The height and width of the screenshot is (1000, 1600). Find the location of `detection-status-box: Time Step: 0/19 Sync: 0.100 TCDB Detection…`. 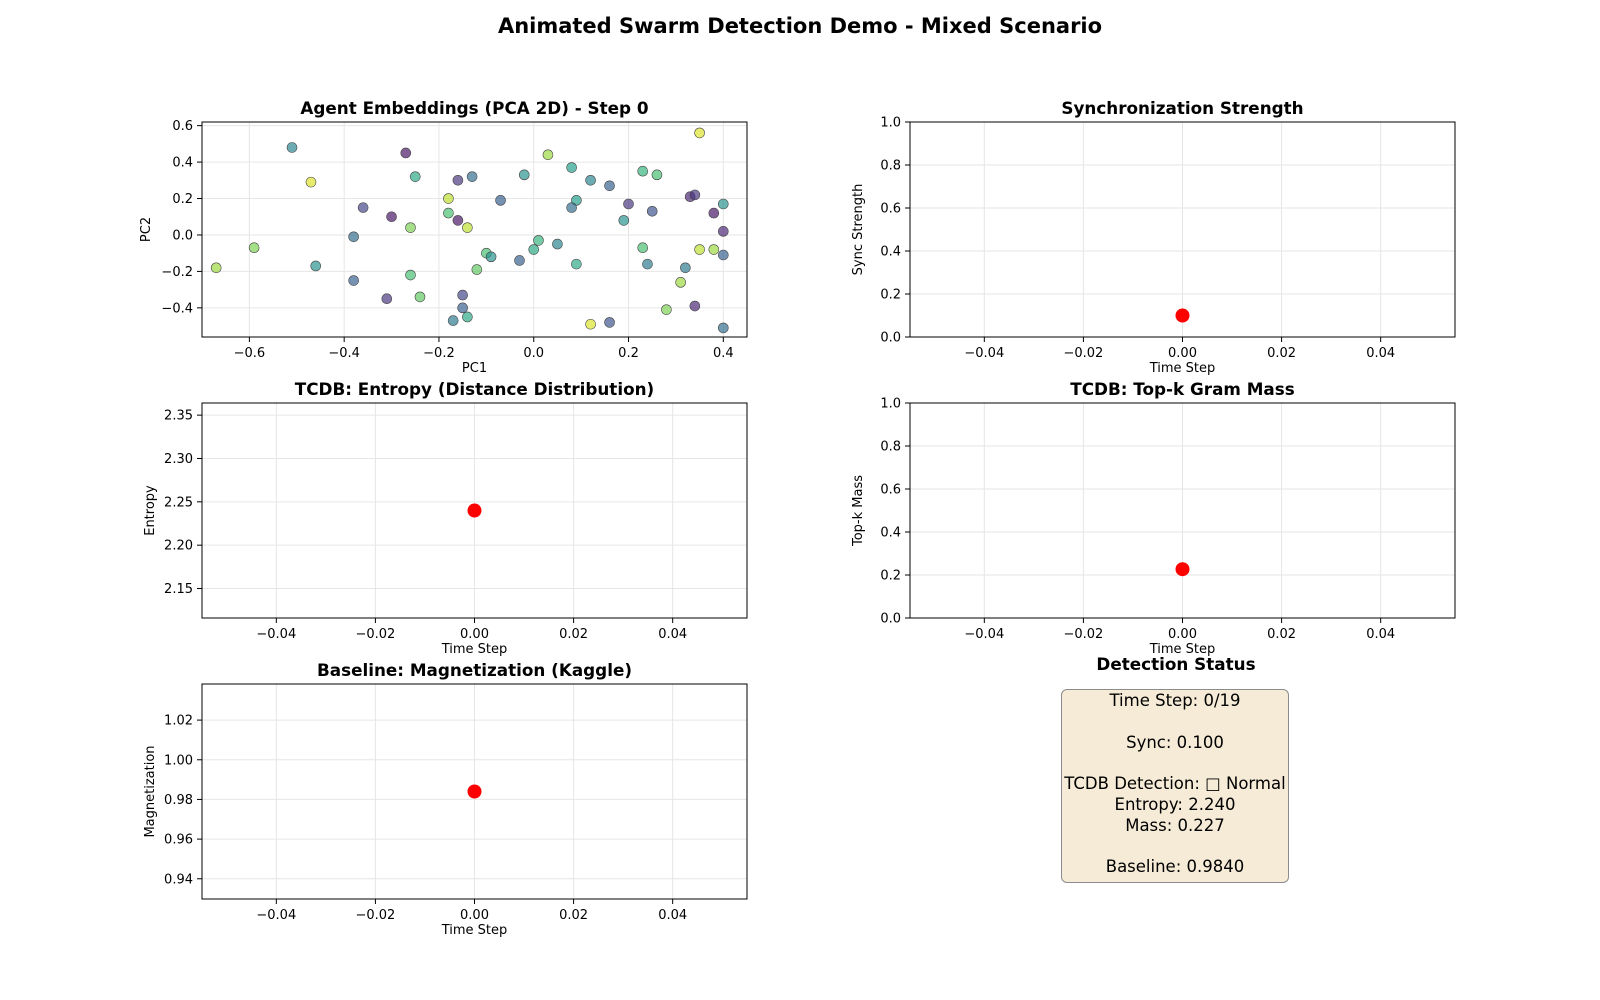

detection-status-box: Time Step: 0/19 Sync: 0.100 TCDB Detection… is located at coordinates (1175, 786).